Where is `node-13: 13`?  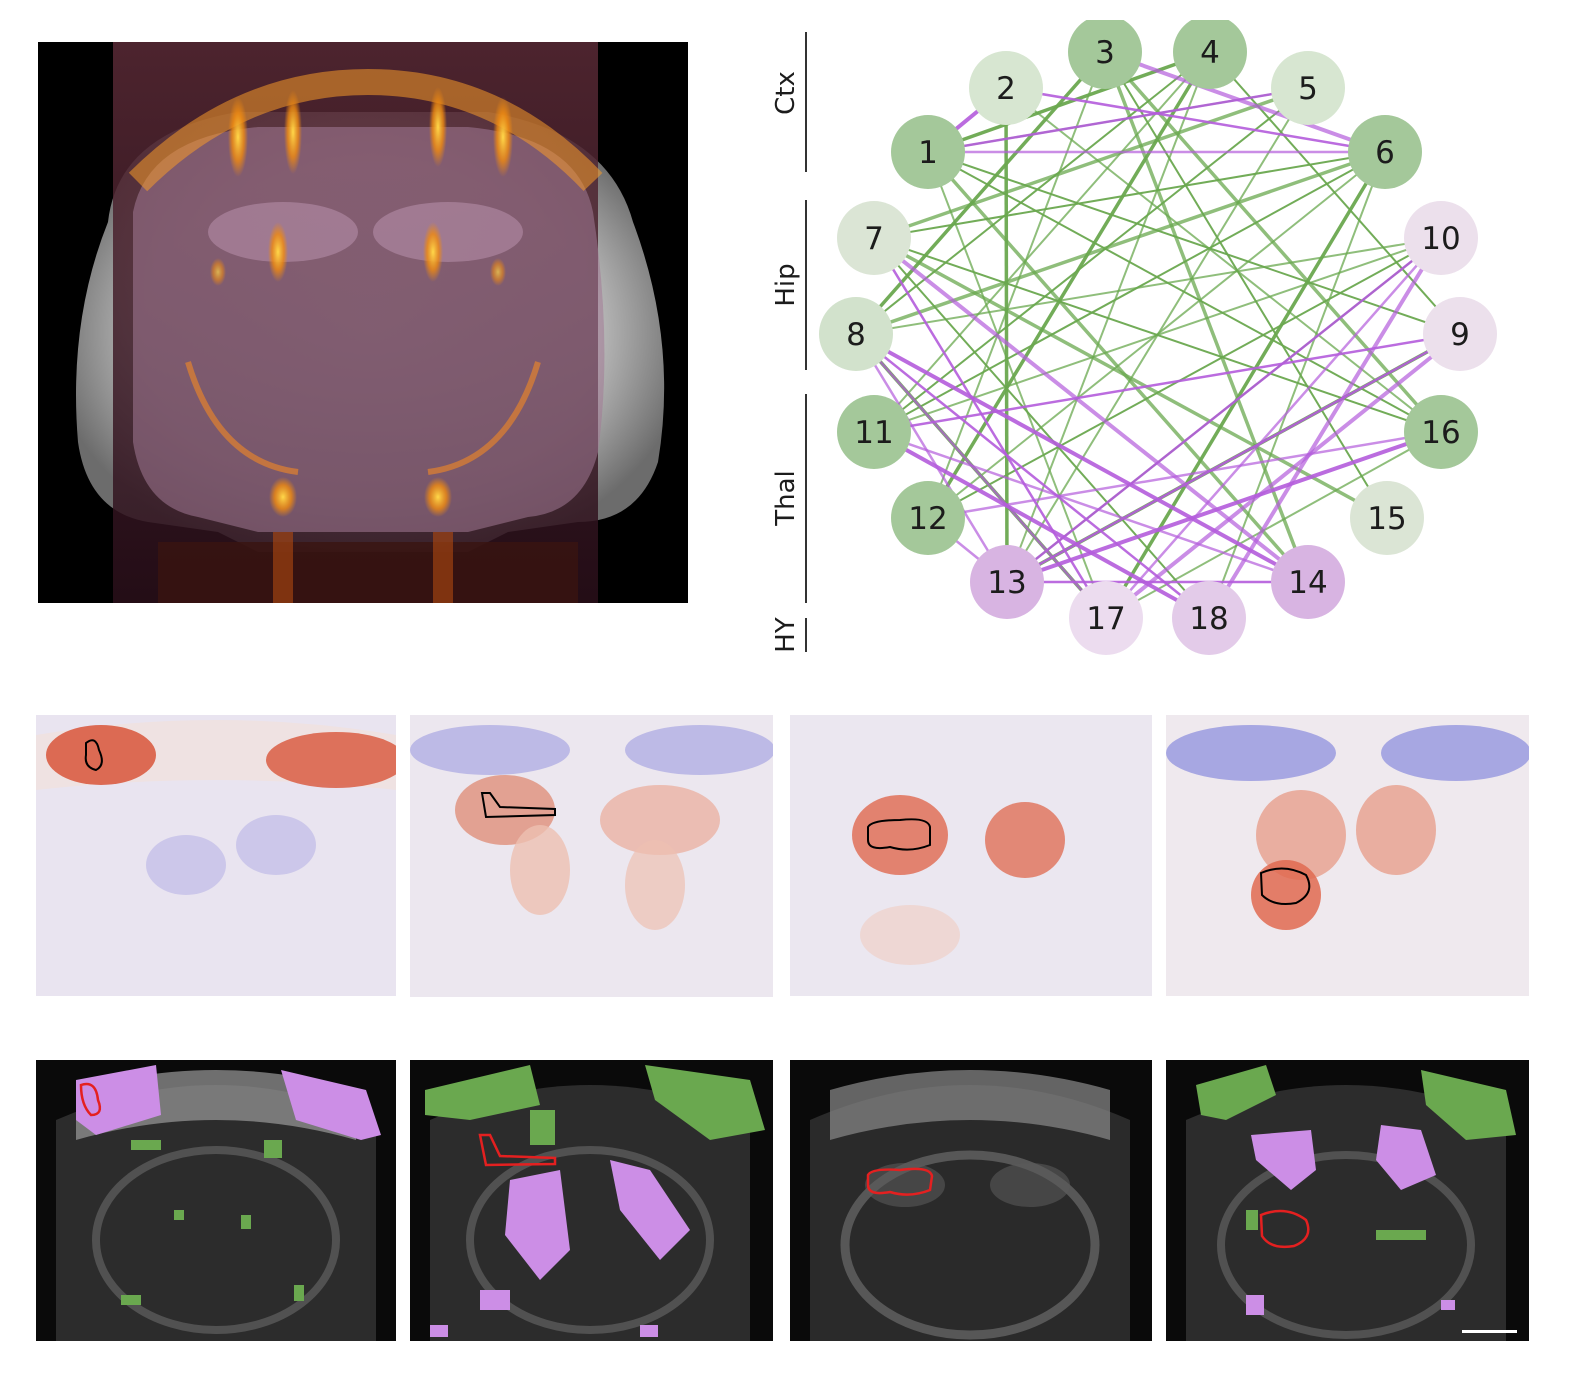 node-13: 13 is located at coordinates (1007, 582).